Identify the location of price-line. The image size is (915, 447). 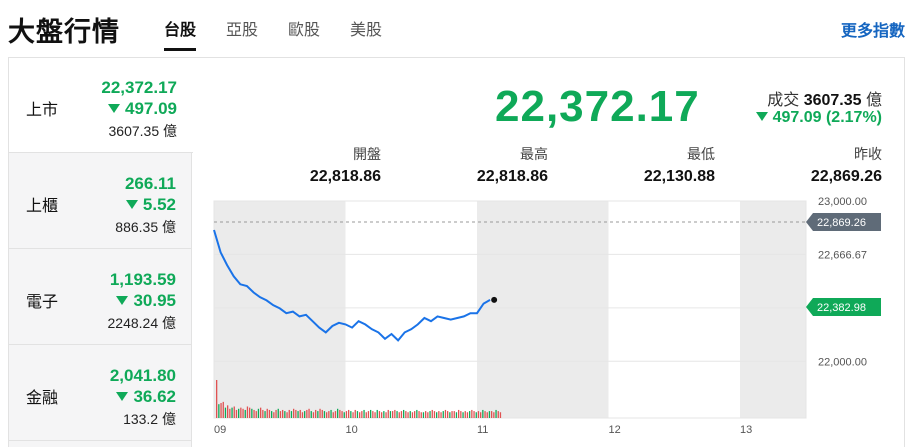
(352, 285).